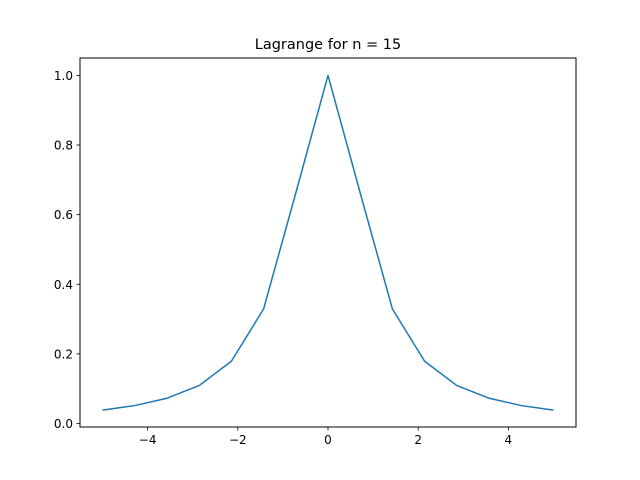 This screenshot has width=640, height=480. I want to click on y-tick-label: 0.8, so click(63, 146).